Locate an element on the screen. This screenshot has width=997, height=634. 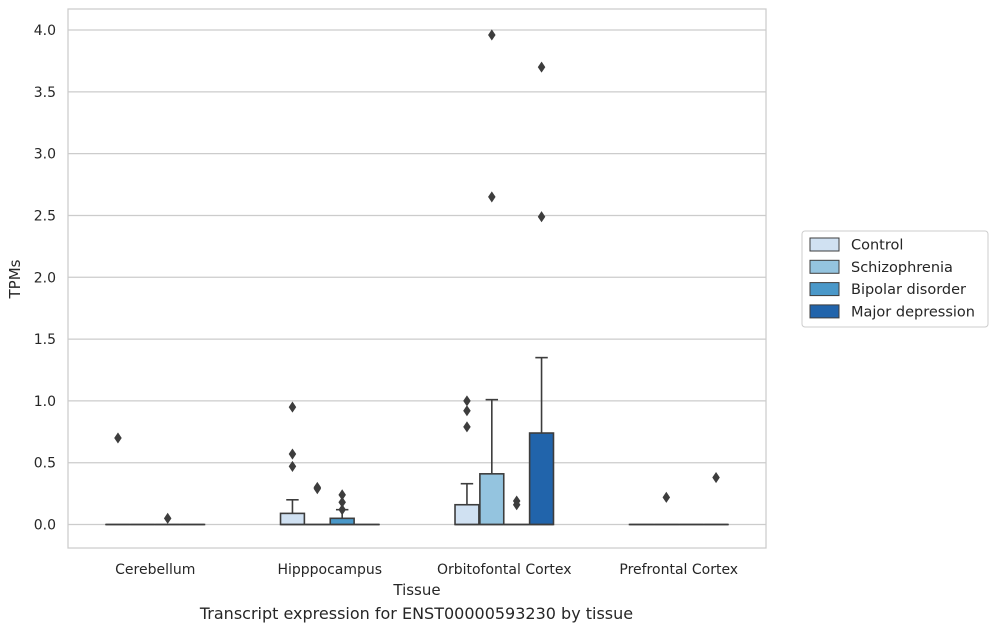
y-tick-label: 2.0 is located at coordinates (45, 278).